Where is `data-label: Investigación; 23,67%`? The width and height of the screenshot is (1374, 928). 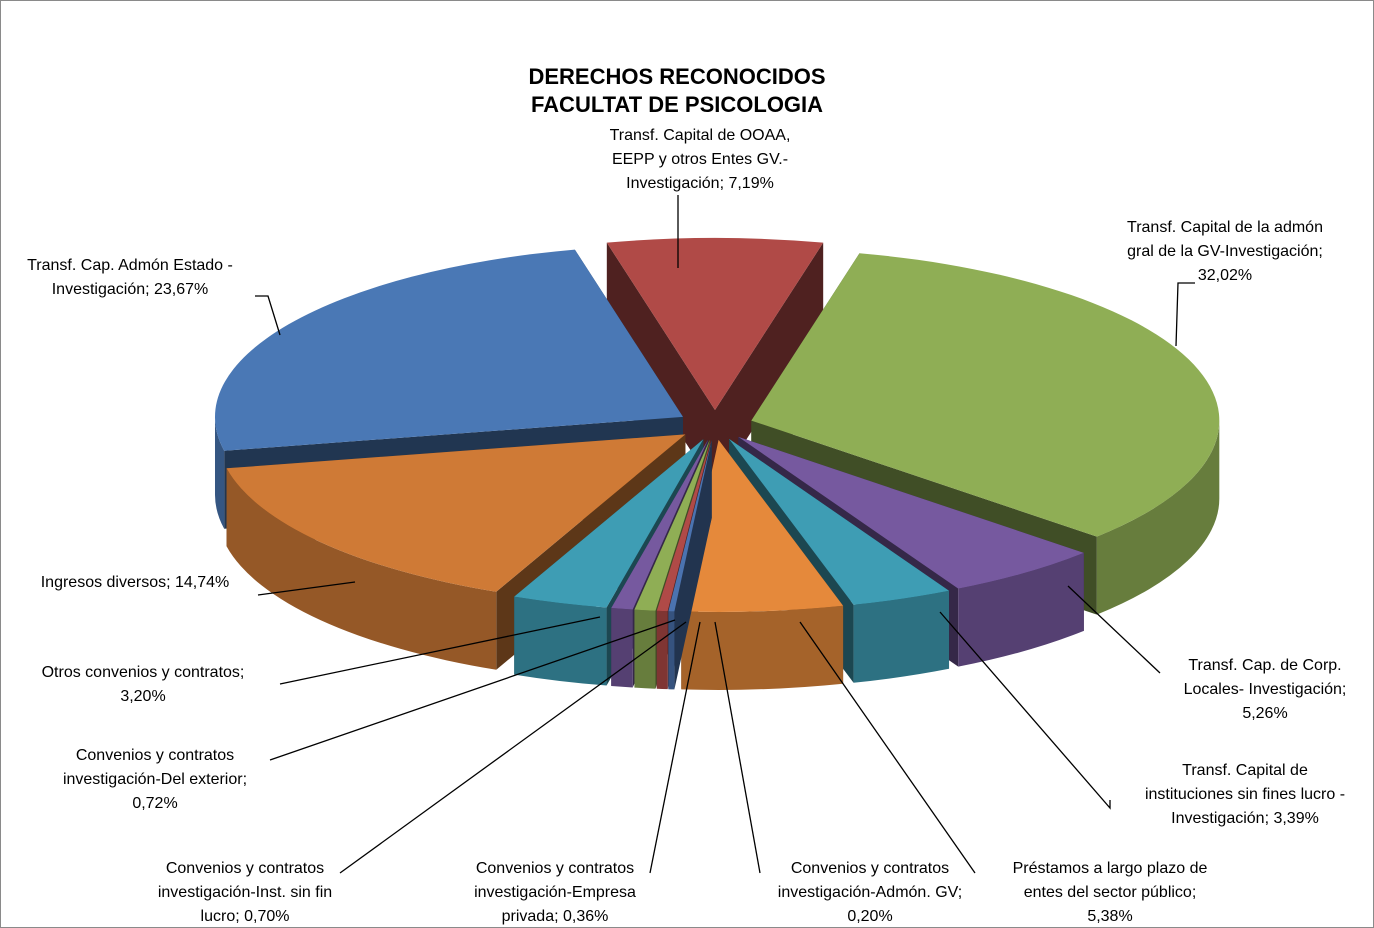 data-label: Investigación; 23,67% is located at coordinates (130, 289).